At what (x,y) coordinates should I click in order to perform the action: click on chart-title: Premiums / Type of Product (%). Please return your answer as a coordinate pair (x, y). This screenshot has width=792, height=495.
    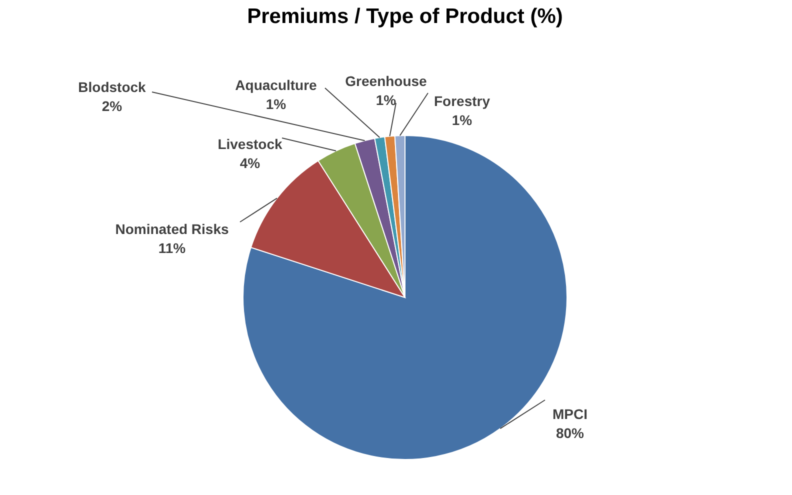
    Looking at the image, I should click on (405, 16).